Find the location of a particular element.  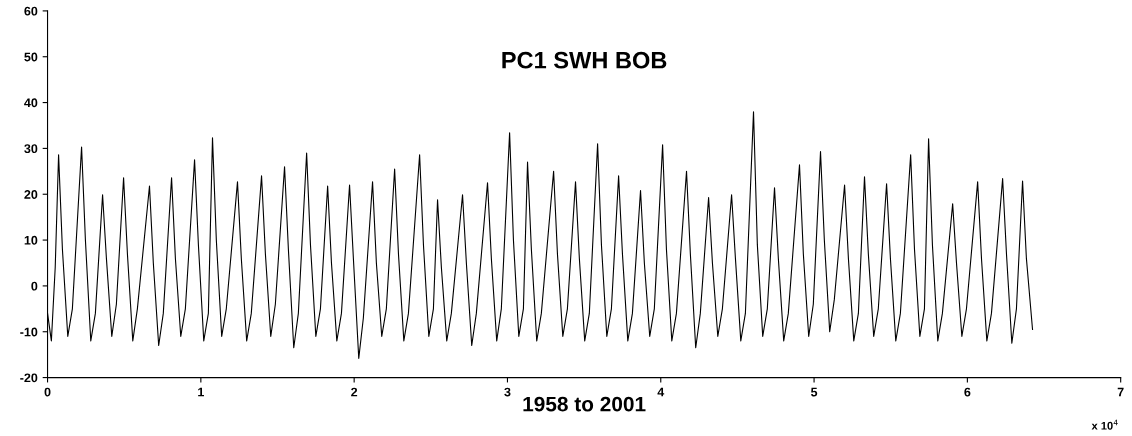

x-tick-label: 7 is located at coordinates (1120, 392).